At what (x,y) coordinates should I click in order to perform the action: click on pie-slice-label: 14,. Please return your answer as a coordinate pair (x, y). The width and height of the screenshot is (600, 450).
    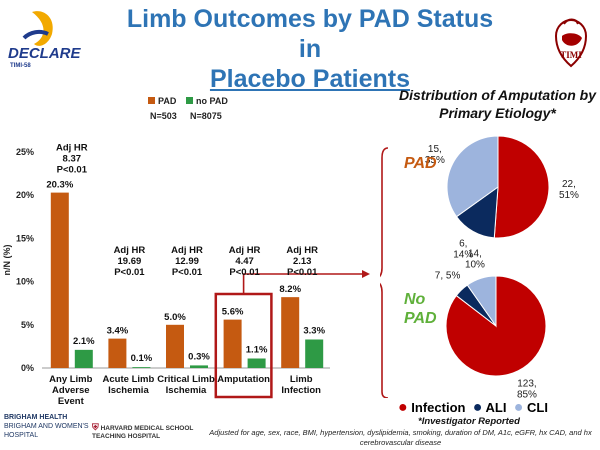
    Looking at the image, I should click on (475, 254).